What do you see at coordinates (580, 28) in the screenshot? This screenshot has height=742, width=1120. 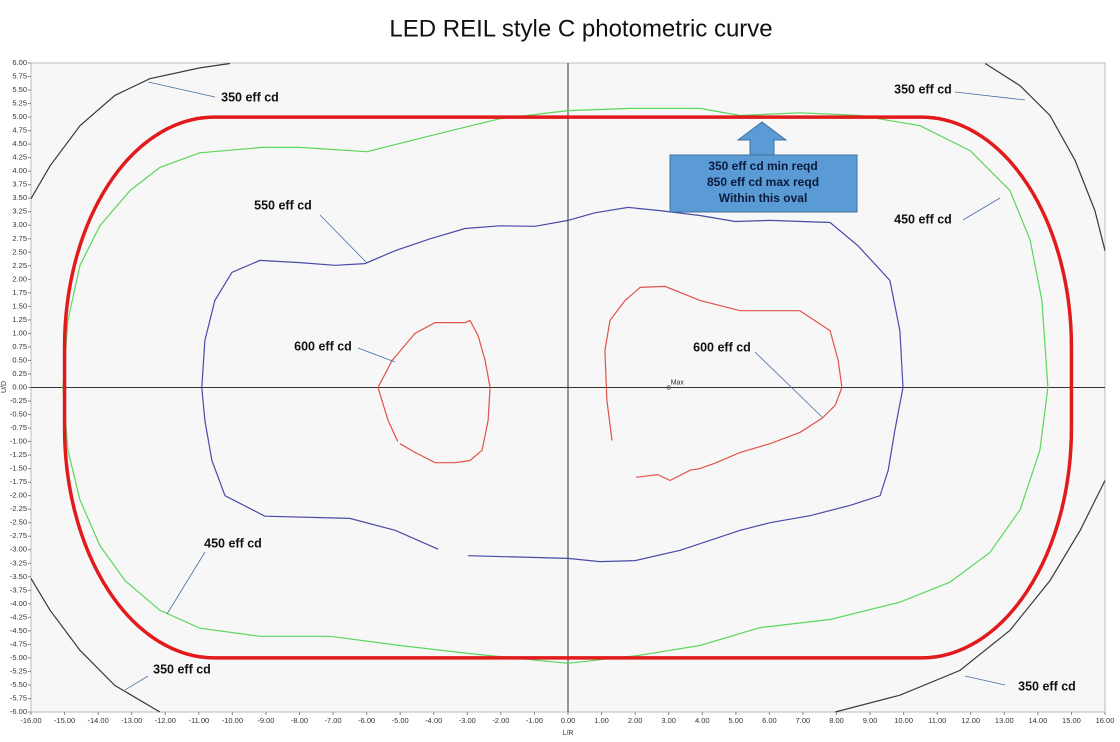 I see `chart-title: LED REIL style C photometric curve` at bounding box center [580, 28].